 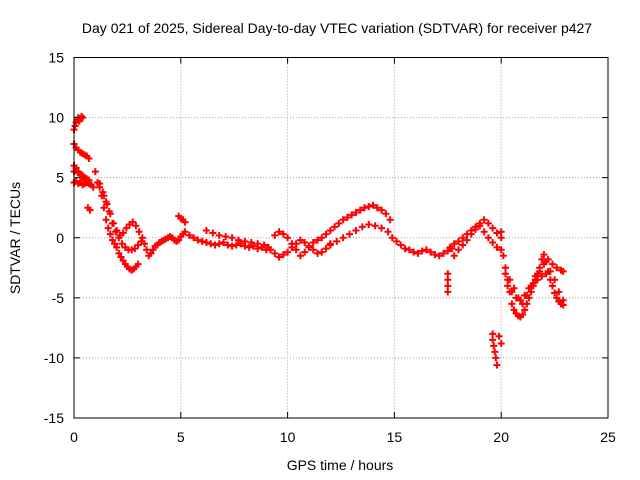 What do you see at coordinates (288, 437) in the screenshot?
I see `x-tick-label: 10` at bounding box center [288, 437].